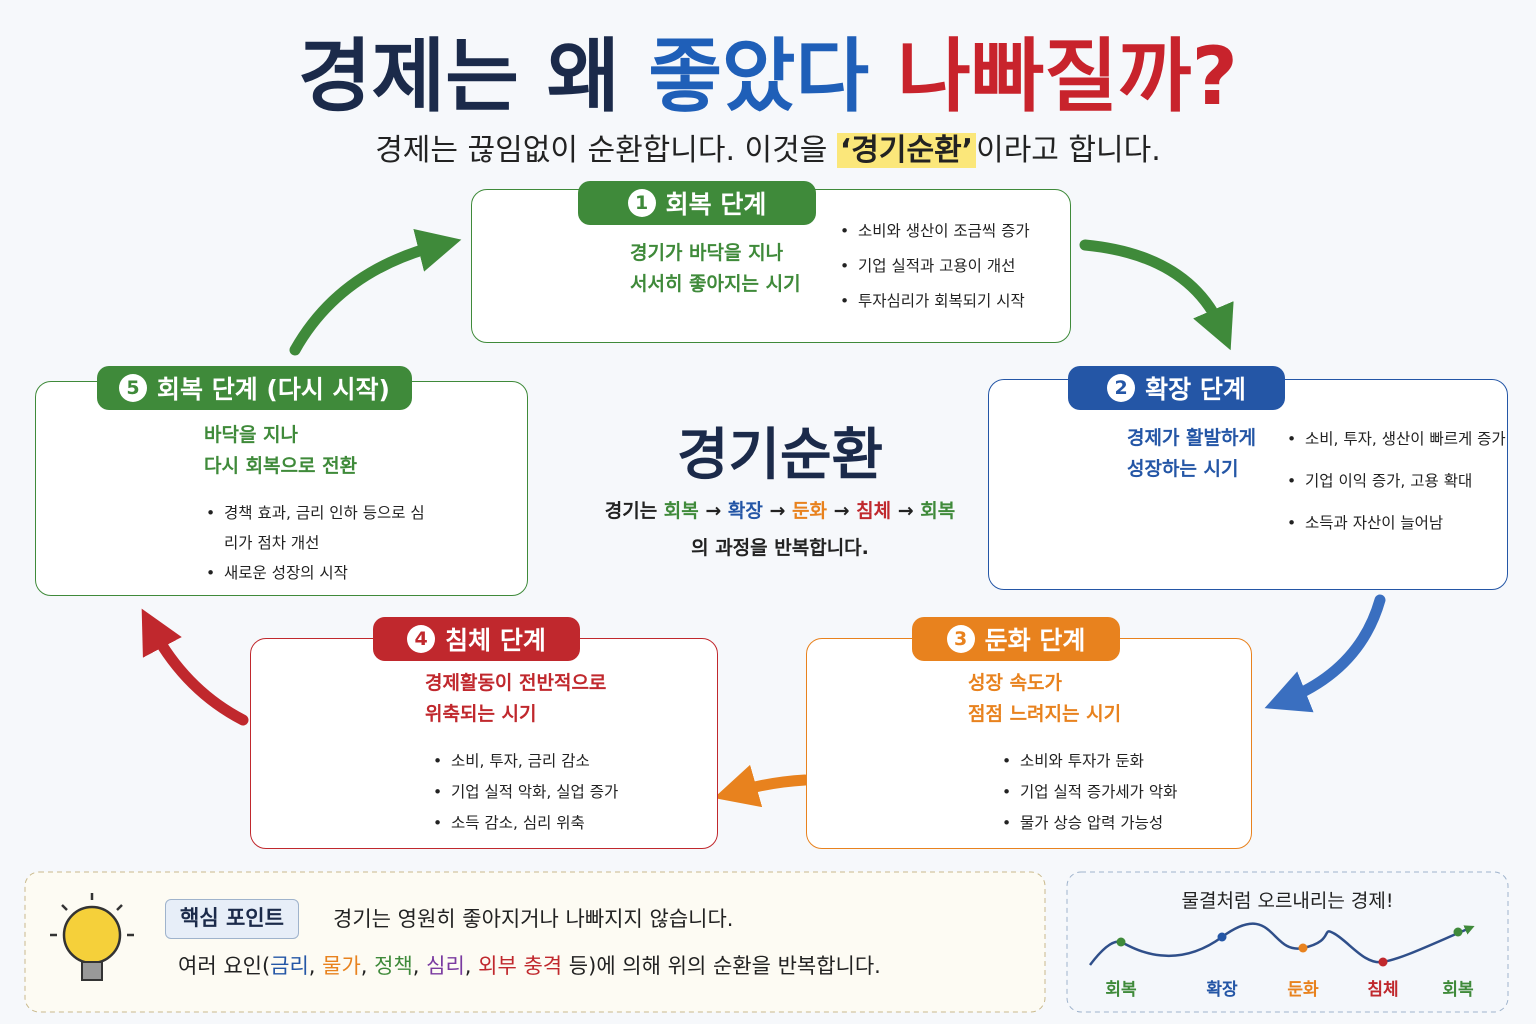  What do you see at coordinates (1383, 990) in the screenshot?
I see `wave-label: 침체` at bounding box center [1383, 990].